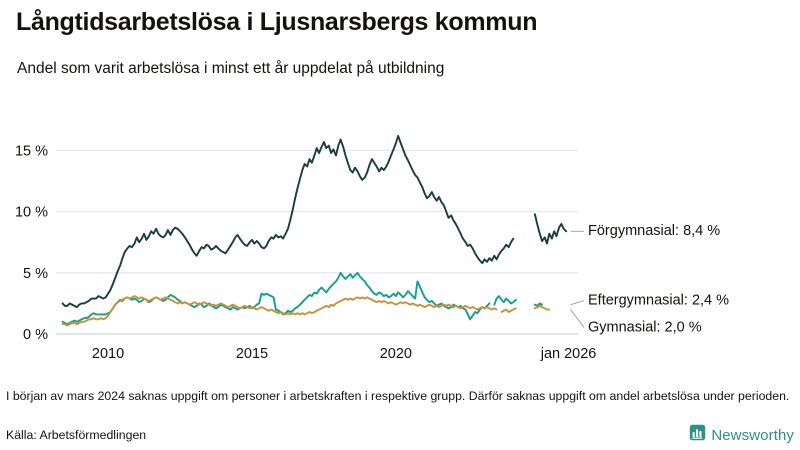  Describe the element at coordinates (658, 300) in the screenshot. I see `series-label-eftergymnasial: Eftergymnasial: 2,4 %` at that location.